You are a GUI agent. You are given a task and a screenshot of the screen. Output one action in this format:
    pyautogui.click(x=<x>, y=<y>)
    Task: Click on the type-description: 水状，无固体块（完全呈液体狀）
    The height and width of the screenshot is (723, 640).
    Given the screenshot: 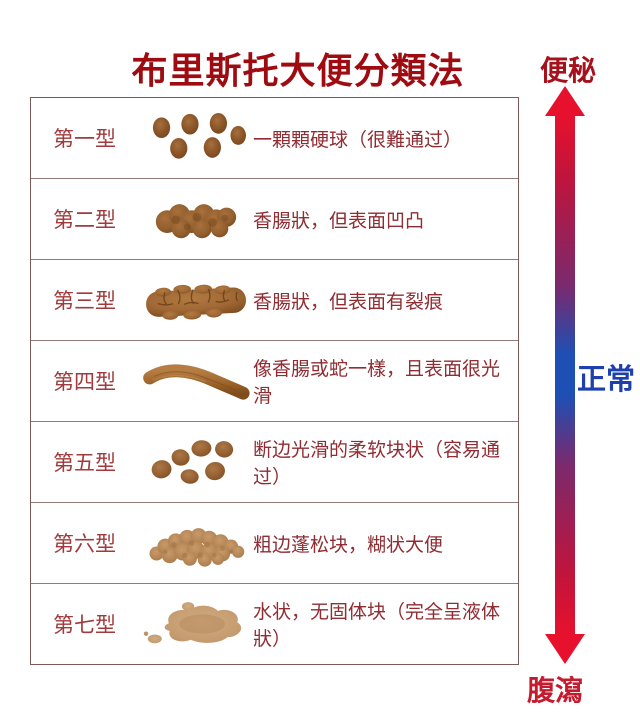 What is the action you would take?
    pyautogui.click(x=377, y=626)
    